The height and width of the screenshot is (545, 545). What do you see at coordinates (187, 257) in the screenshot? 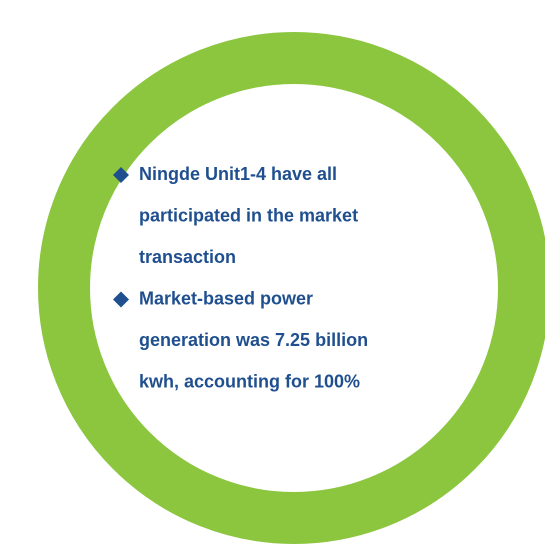
I see `bullet-text: transaction` at bounding box center [187, 257].